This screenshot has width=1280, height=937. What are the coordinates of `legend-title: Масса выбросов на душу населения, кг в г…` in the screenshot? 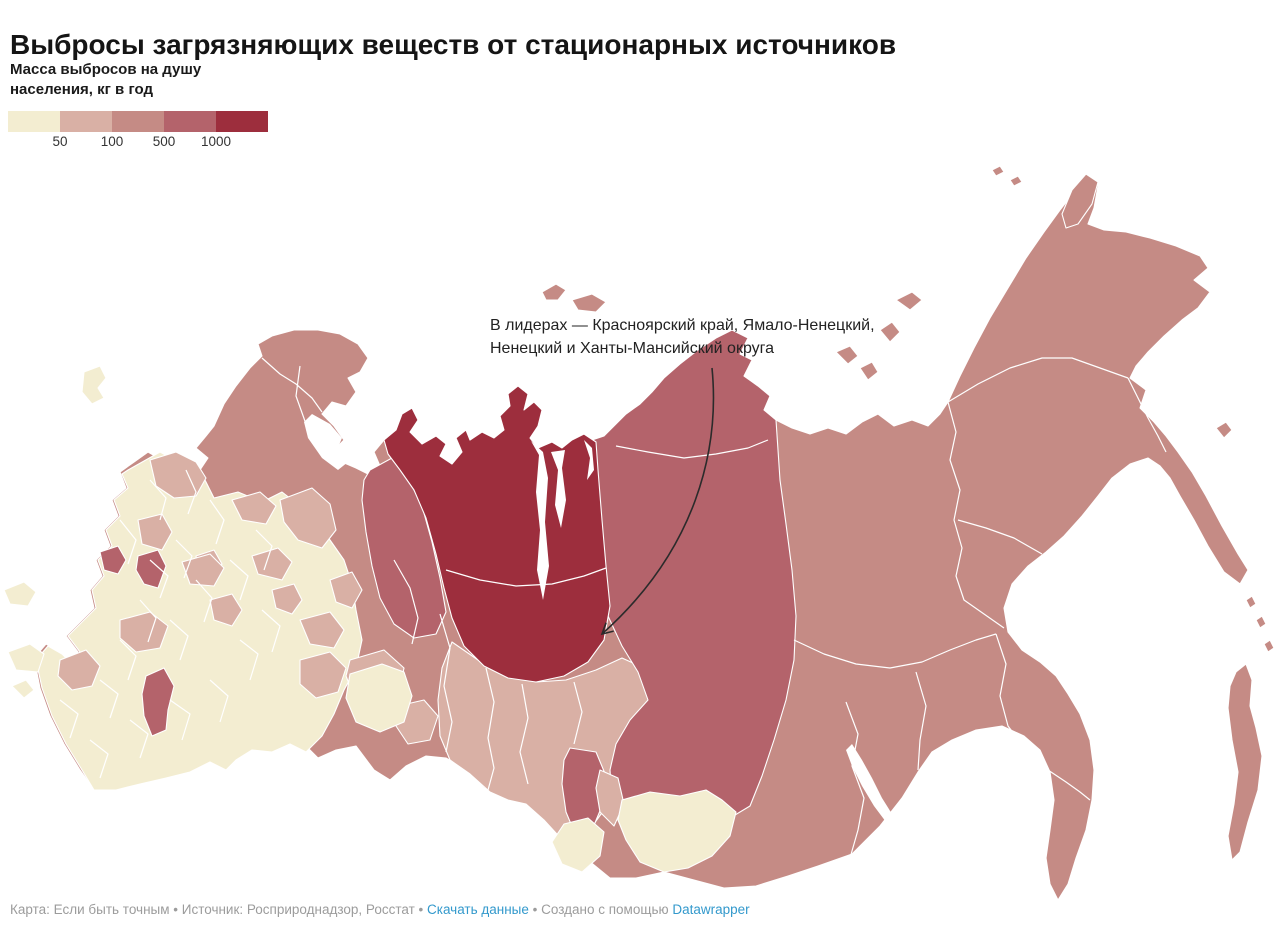 It's located at (105, 80).